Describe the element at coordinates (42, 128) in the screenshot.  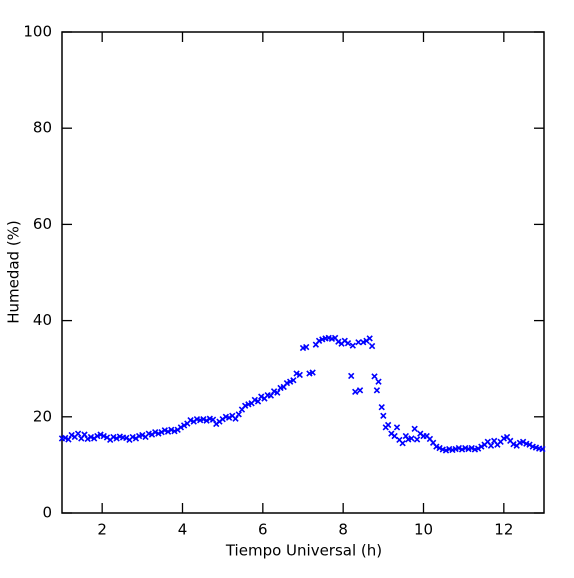
I see `y-tick-label: 80` at that location.